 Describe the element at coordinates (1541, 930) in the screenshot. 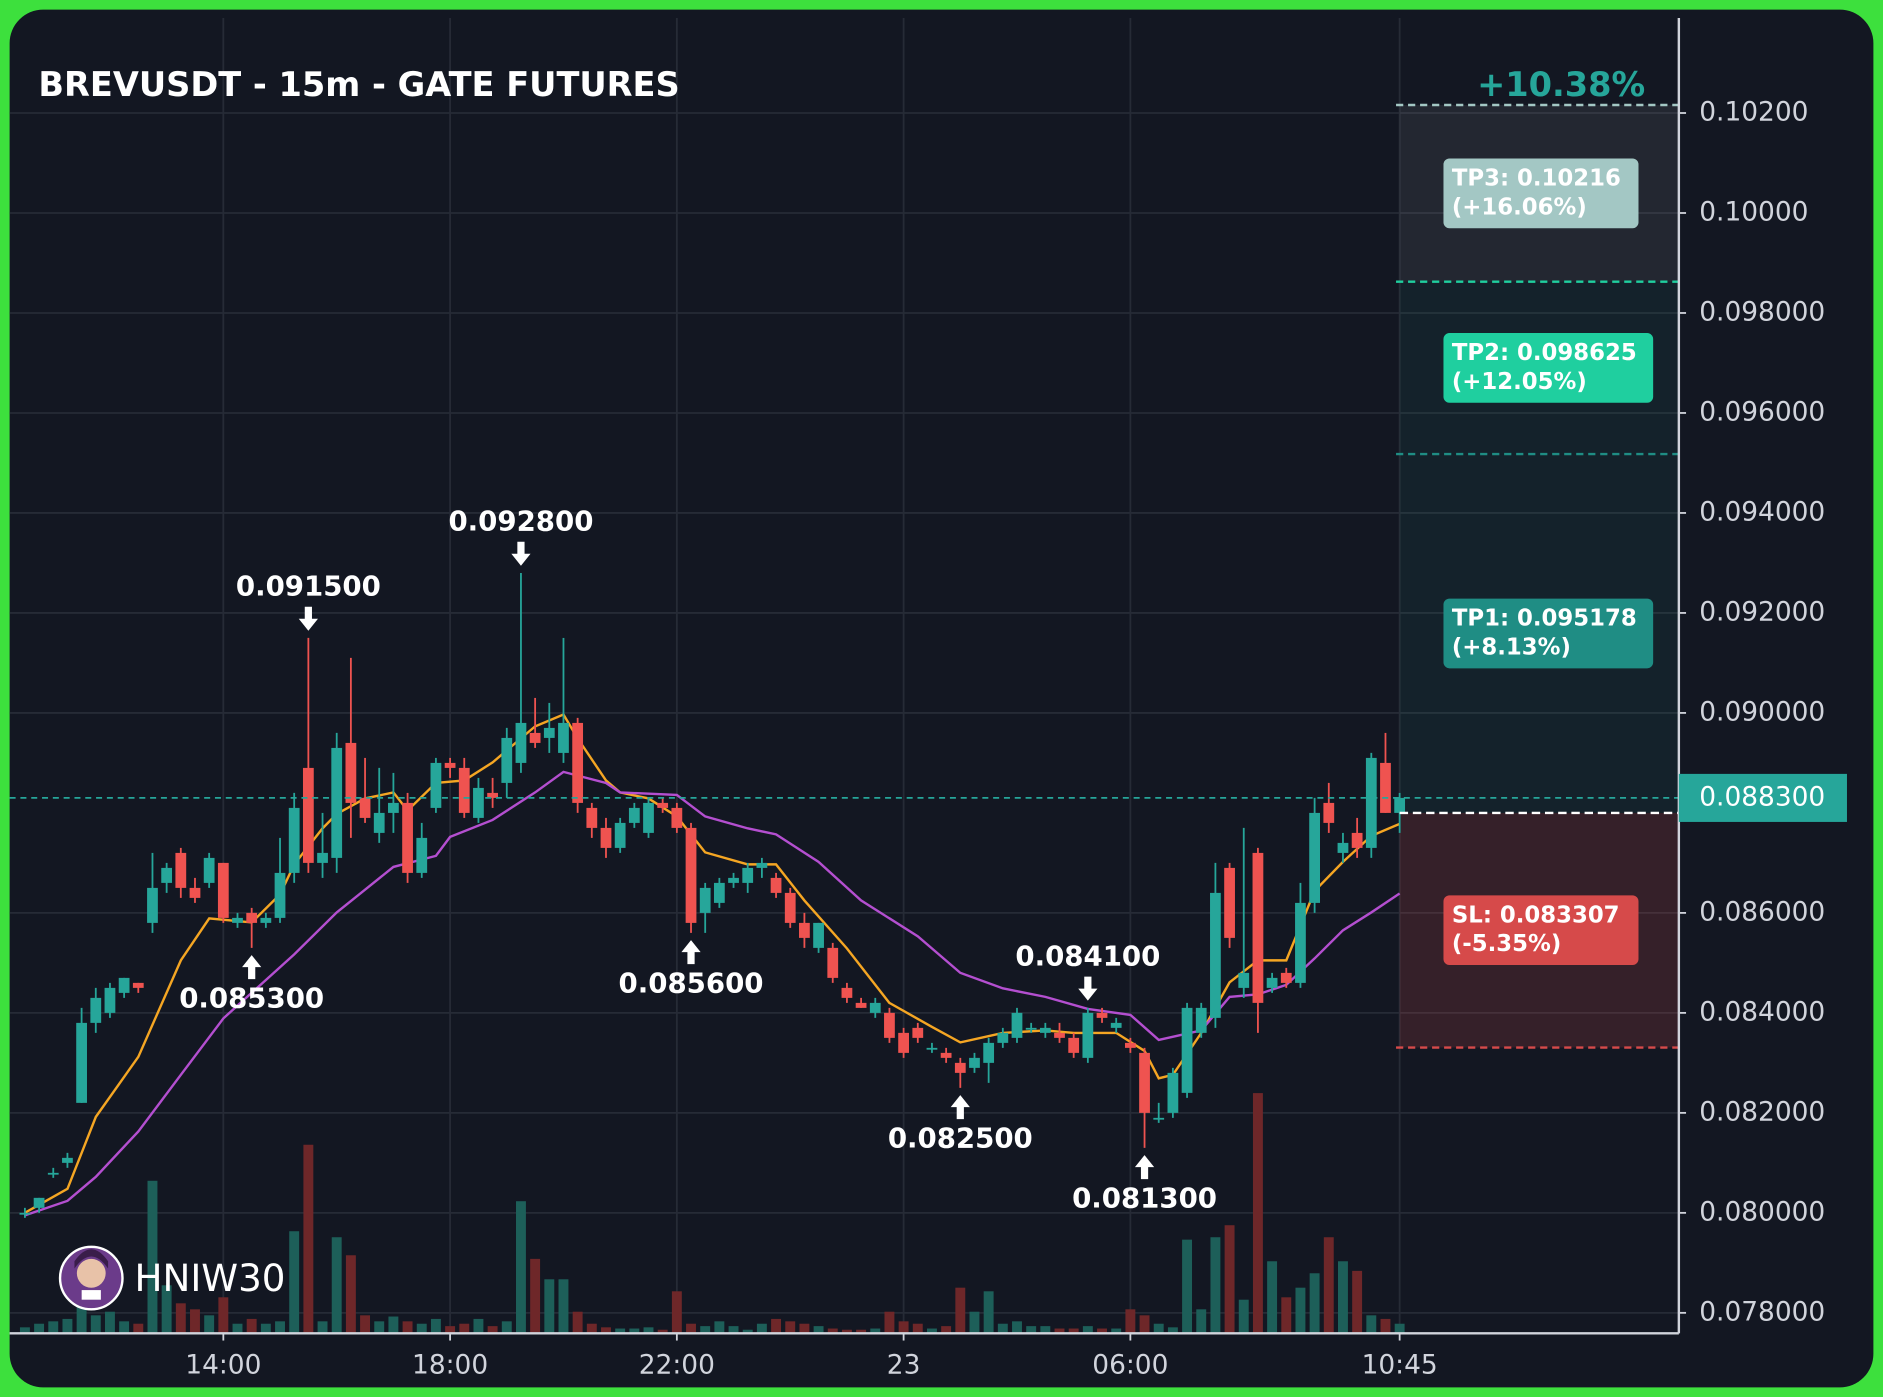

I see `level-label: SL: 0.083307 (-5.35%)` at that location.